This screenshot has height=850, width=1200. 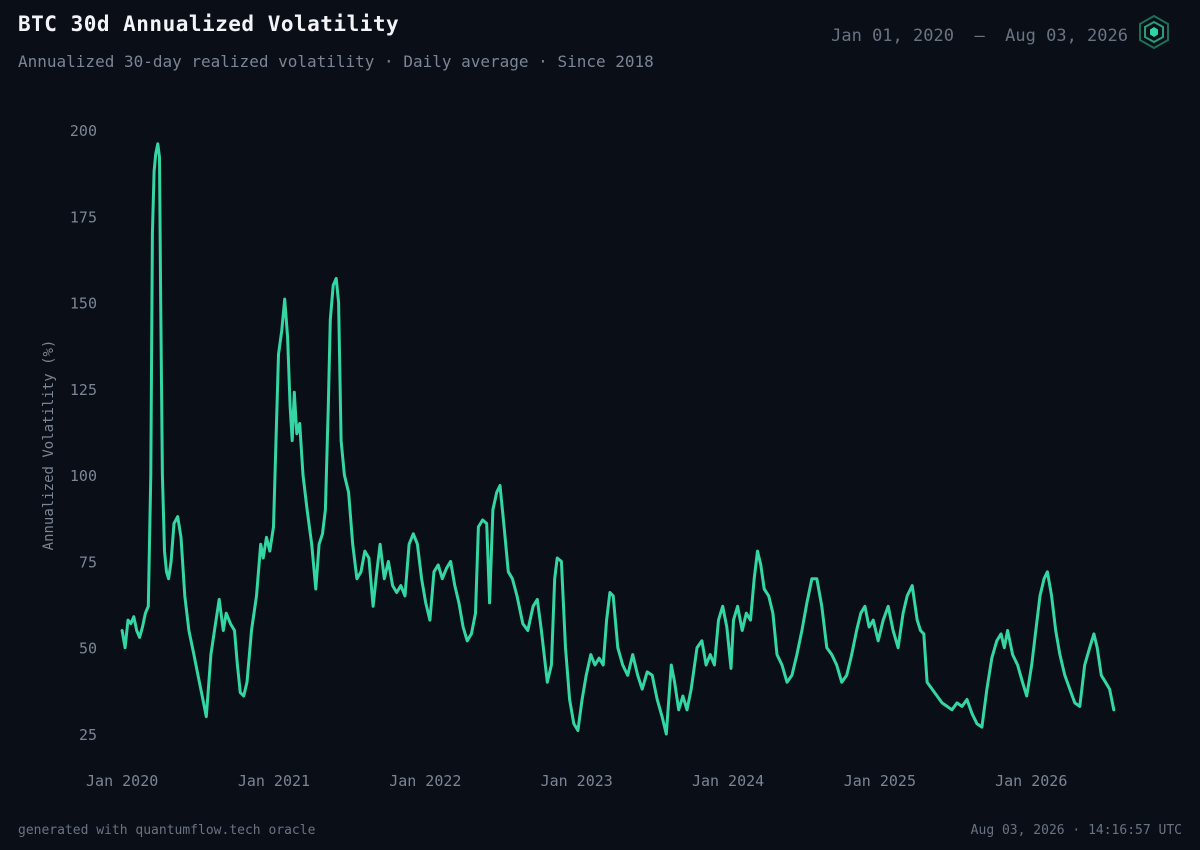 I want to click on y-tick-label: 100, so click(x=83, y=476).